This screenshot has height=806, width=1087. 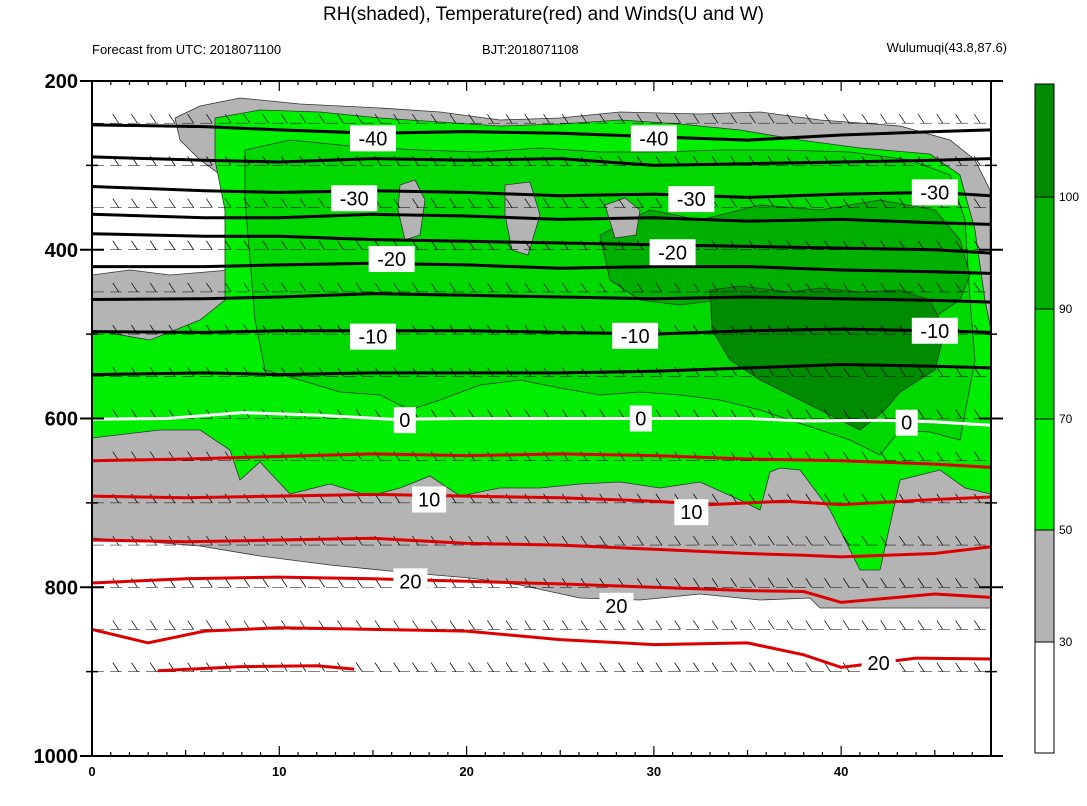 I want to click on x-tick-label: 20, so click(x=466, y=771).